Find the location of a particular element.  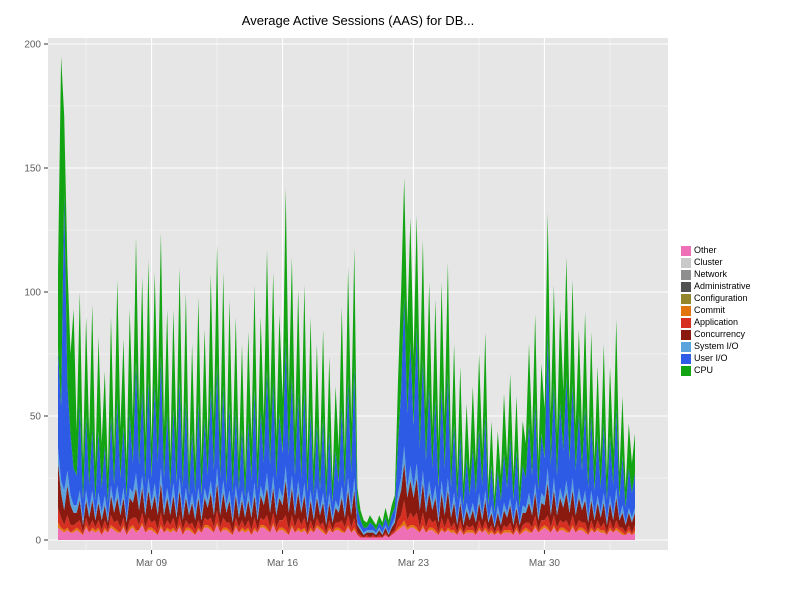

legend-item: Commit is located at coordinates (716, 310).